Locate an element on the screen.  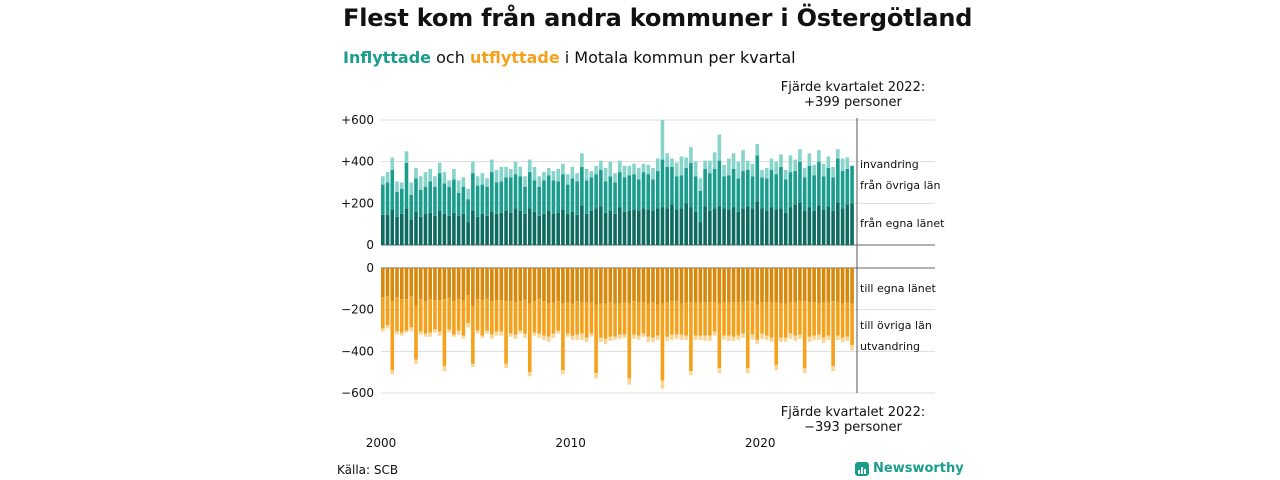
x-tick-label: 2000 is located at coordinates (381, 443).